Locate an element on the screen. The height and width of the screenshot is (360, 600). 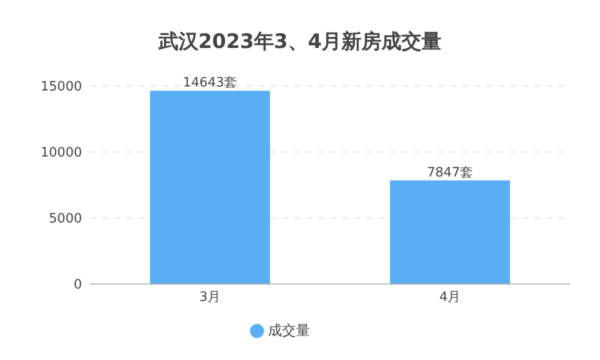
data-label: 14643套 is located at coordinates (210, 83).